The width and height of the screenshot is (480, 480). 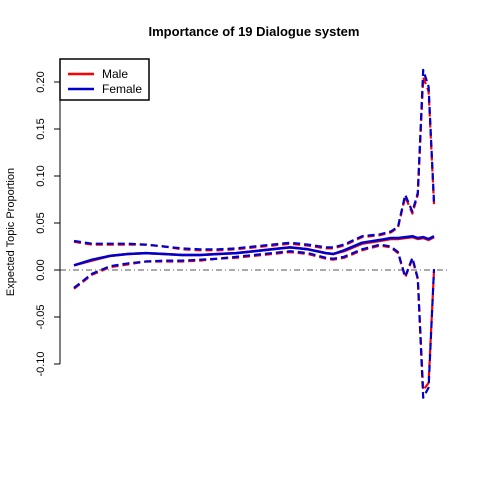 What do you see at coordinates (41, 175) in the screenshot?
I see `y-tick-label: 0.10` at bounding box center [41, 175].